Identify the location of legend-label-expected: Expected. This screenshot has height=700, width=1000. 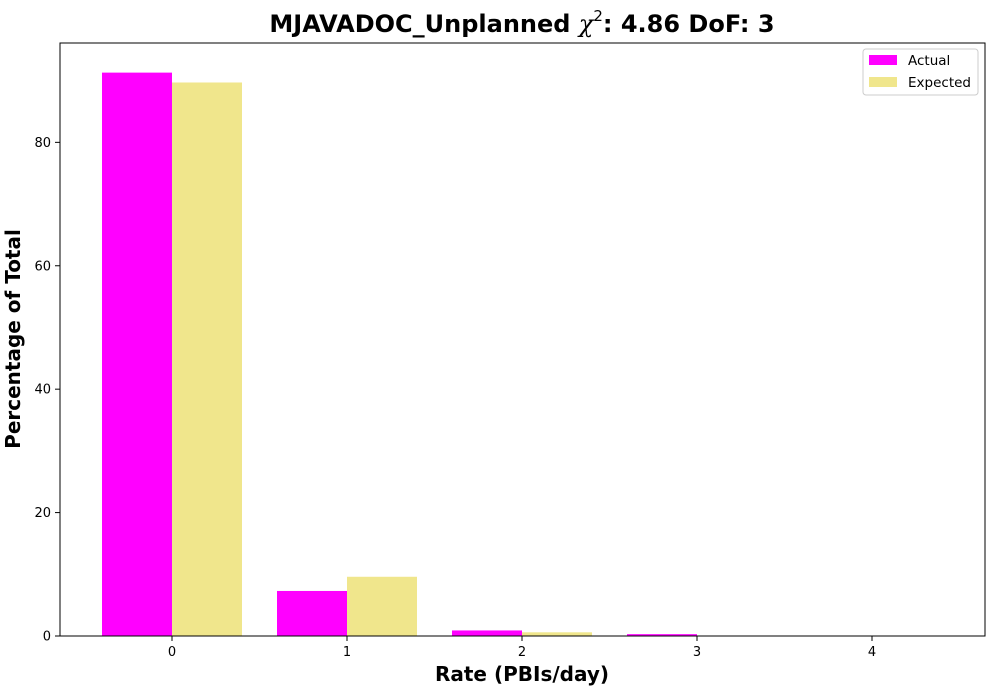
(939, 83).